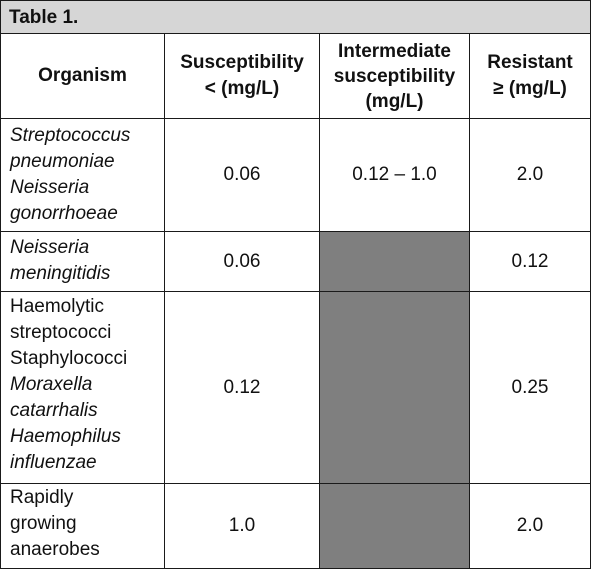 This screenshot has width=591, height=569. Describe the element at coordinates (530, 62) in the screenshot. I see `header-resistant-line-1: Resistant` at that location.